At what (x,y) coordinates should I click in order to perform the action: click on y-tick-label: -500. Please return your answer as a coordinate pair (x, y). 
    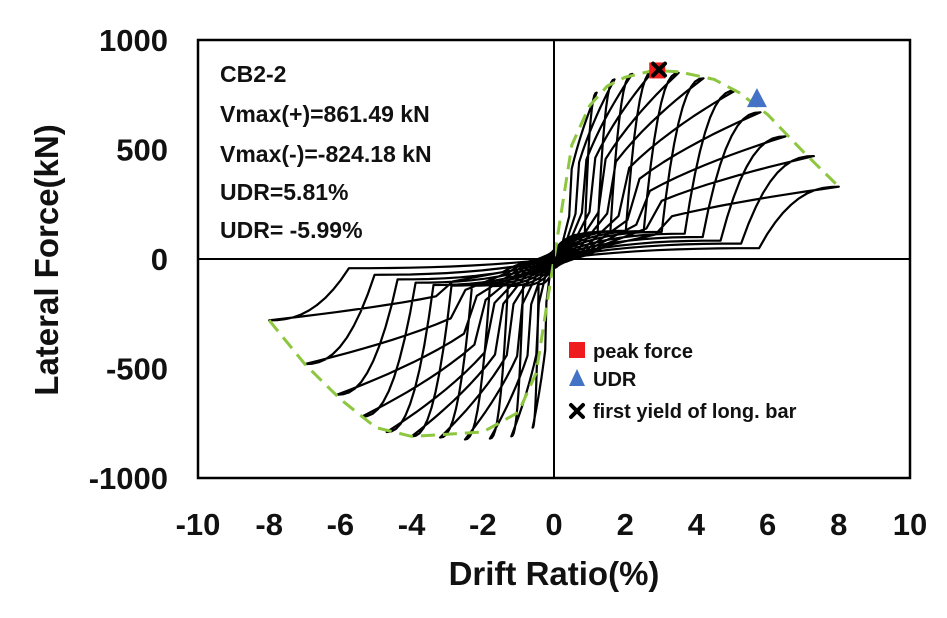
    Looking at the image, I should click on (137, 369).